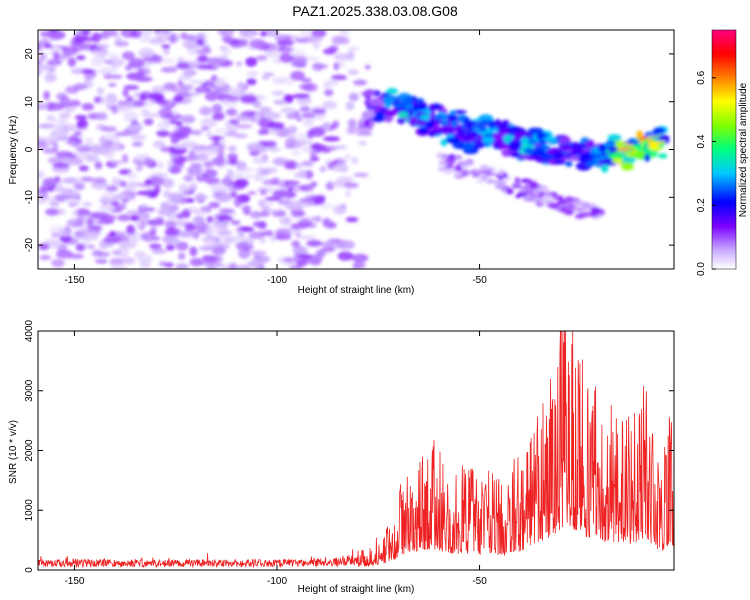  Describe the element at coordinates (29, 54) in the screenshot. I see `y-tick-label: 20` at that location.